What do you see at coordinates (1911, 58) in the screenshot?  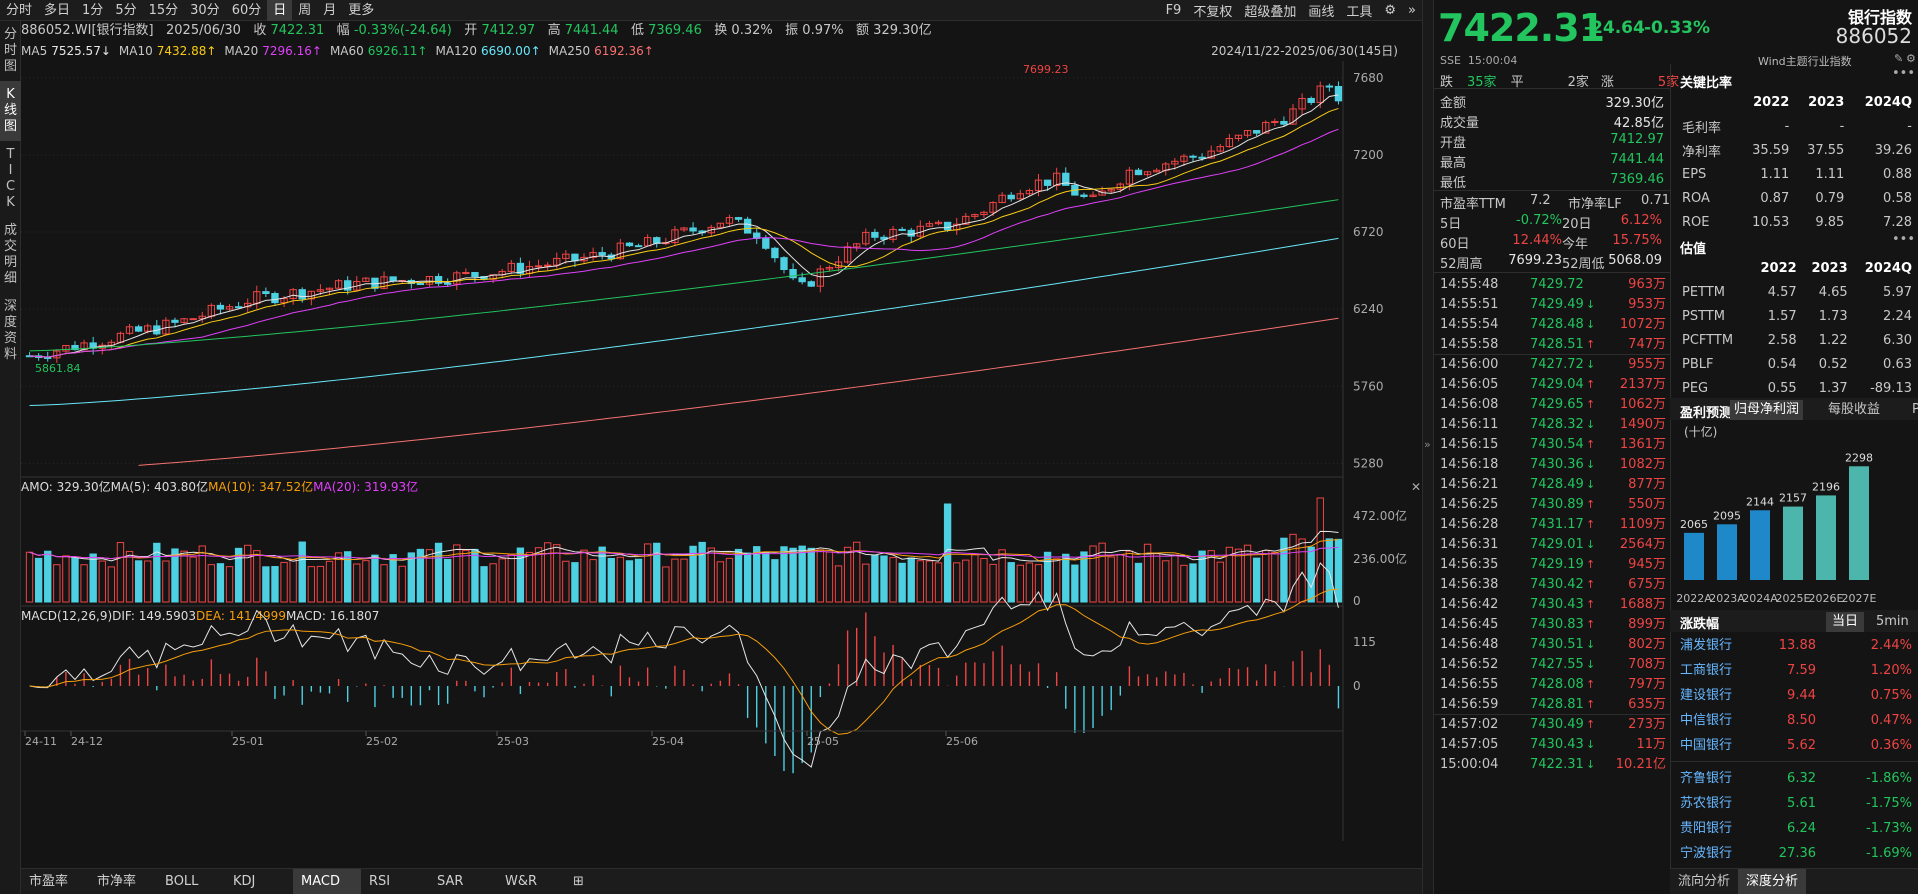 I see `settings-icon: ⚙` at bounding box center [1911, 58].